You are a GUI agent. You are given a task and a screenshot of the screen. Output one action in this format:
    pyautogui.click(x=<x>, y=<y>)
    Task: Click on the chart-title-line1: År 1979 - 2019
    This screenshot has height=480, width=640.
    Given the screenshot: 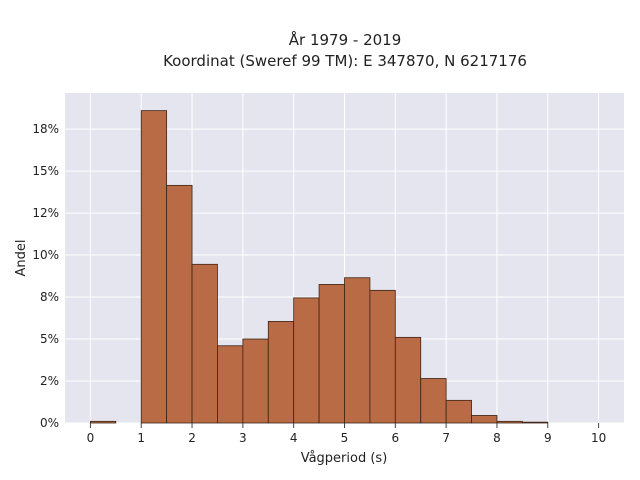 What is the action you would take?
    pyautogui.click(x=345, y=39)
    